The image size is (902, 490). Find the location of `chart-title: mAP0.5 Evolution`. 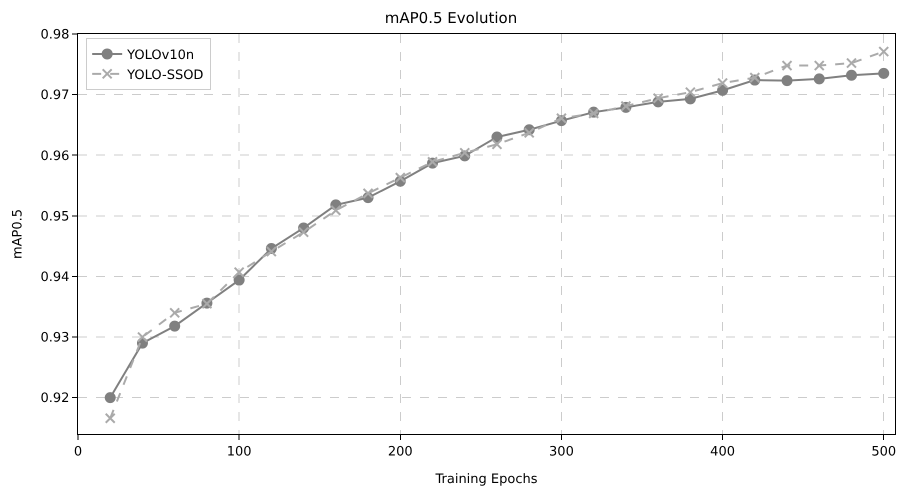

chart-title: mAP0.5 Evolution is located at coordinates (451, 17).